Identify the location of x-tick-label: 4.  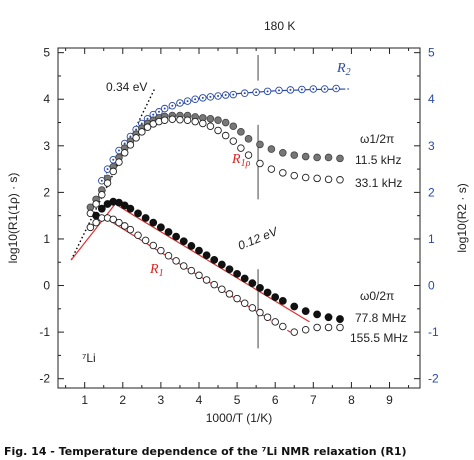
(199, 400).